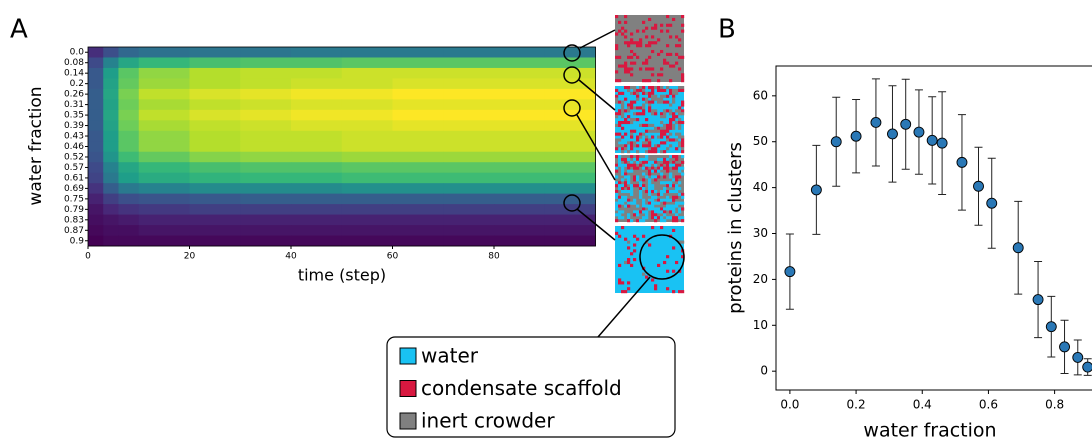 Image resolution: width=1092 pixels, height=442 pixels. What do you see at coordinates (596, 224) in the screenshot?
I see `callout-line` at bounding box center [596, 224].